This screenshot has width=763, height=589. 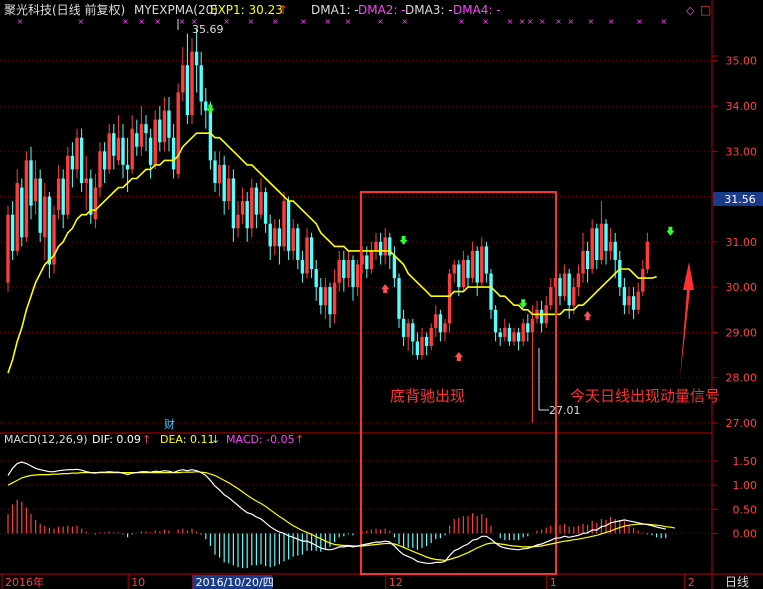 What do you see at coordinates (477, 10) in the screenshot?
I see `dma4-value: DMA4: -` at bounding box center [477, 10].